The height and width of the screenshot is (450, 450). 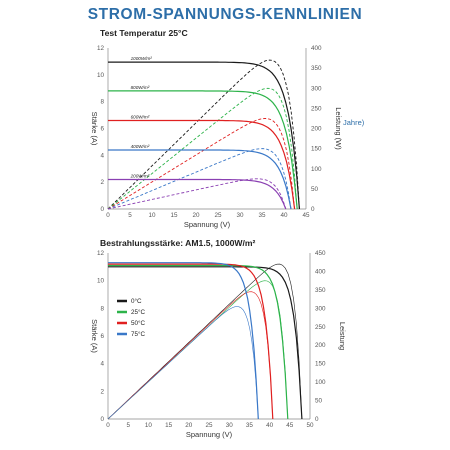 What do you see at coordinates (310, 425) in the screenshot?
I see `x-tick-label: 50` at bounding box center [310, 425].